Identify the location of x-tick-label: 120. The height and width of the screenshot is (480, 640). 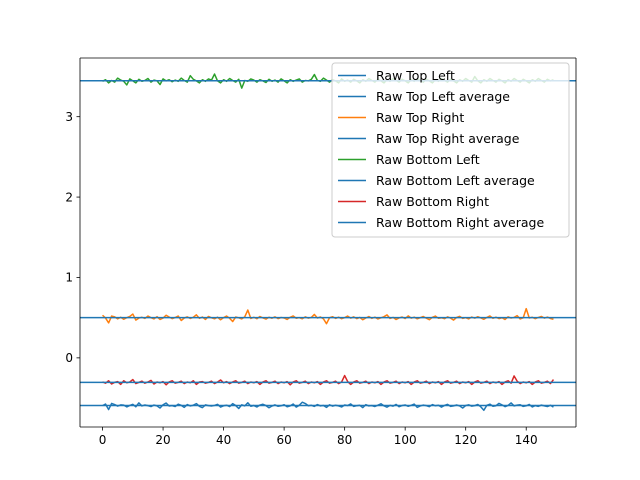
(465, 440).